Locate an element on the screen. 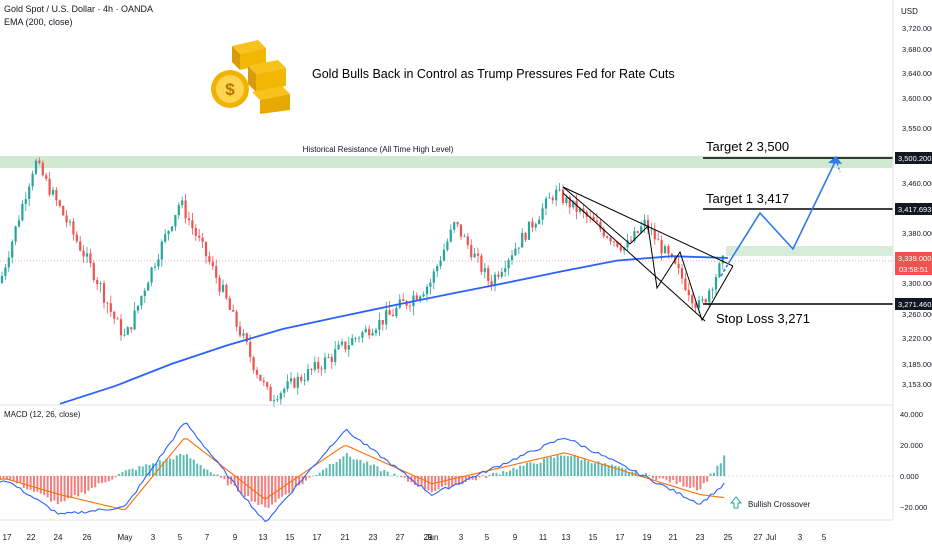 This screenshot has height=550, width=932. price-tag-label: 3,271.460 is located at coordinates (914, 304).